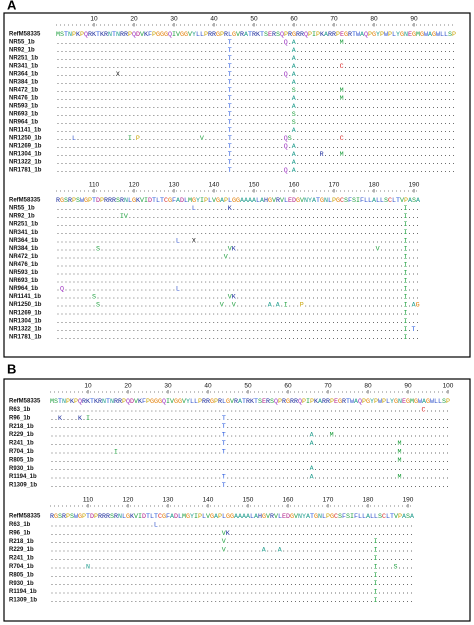  I want to click on ruler-number: 180, so click(368, 500).